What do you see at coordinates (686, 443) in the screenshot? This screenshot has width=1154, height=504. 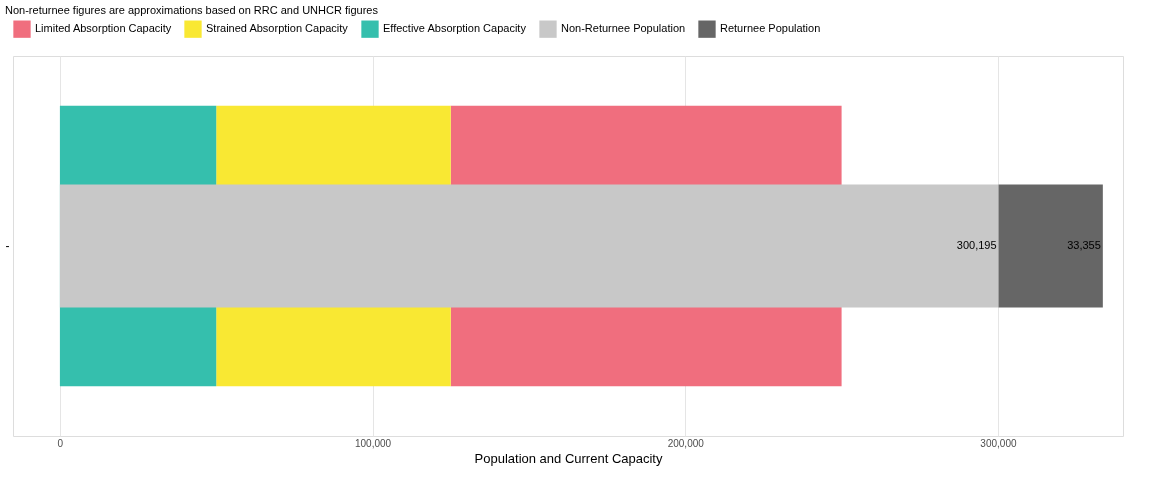 I see `x-tick-label: 200,000` at bounding box center [686, 443].